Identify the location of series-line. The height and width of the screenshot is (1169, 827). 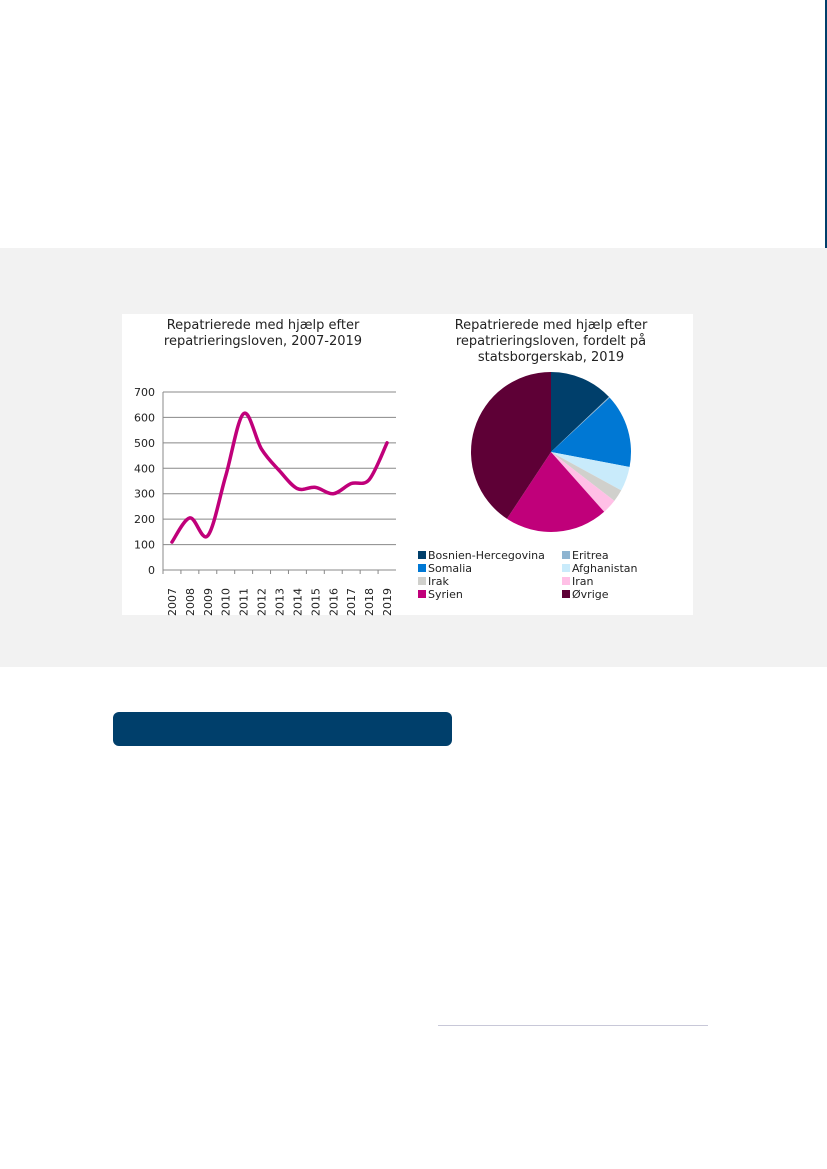
(279, 477).